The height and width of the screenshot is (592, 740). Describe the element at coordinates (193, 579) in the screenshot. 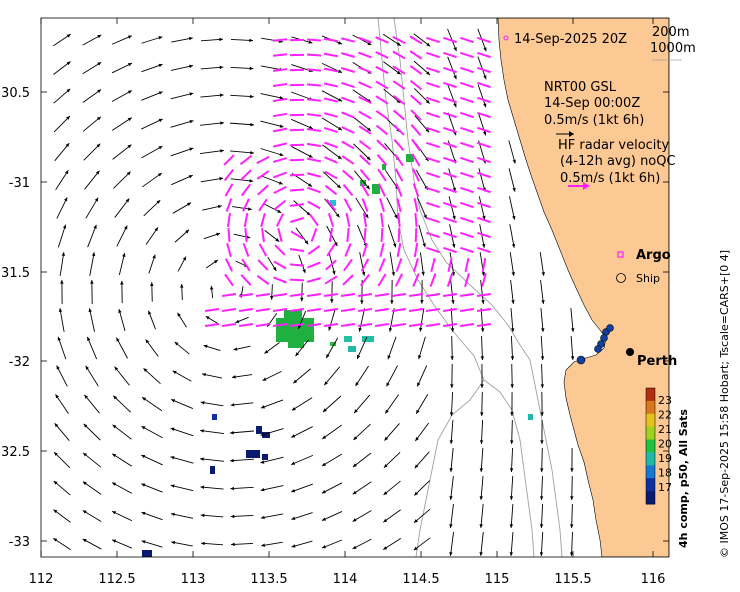

I see `x-tick-label: 113` at that location.